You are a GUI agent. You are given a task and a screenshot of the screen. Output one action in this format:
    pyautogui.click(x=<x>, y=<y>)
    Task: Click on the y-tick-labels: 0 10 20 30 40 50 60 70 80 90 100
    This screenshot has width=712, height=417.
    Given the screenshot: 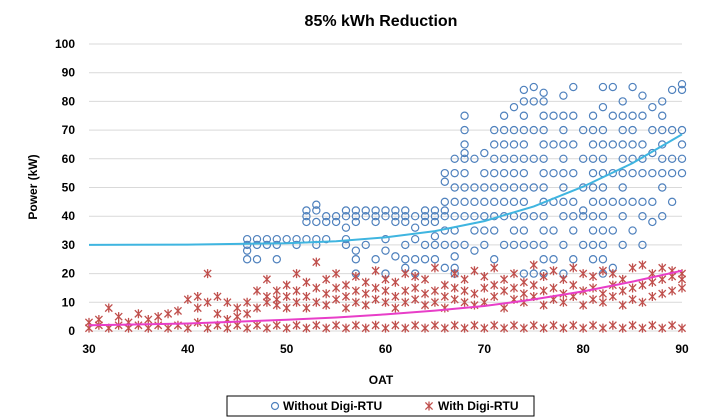 What is the action you would take?
    pyautogui.click(x=65, y=187)
    